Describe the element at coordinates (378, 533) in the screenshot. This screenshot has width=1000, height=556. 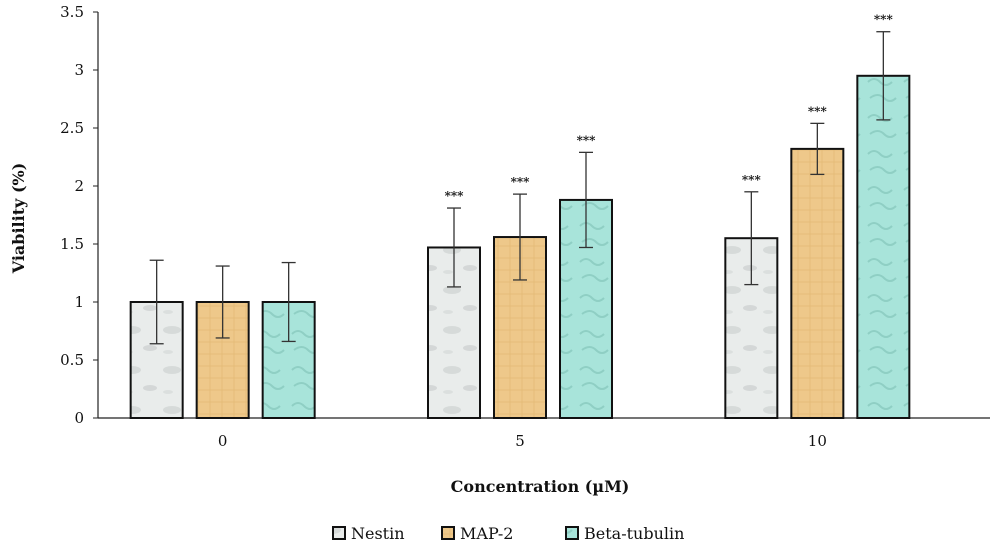
I see `legend-label: Nestin` at that location.